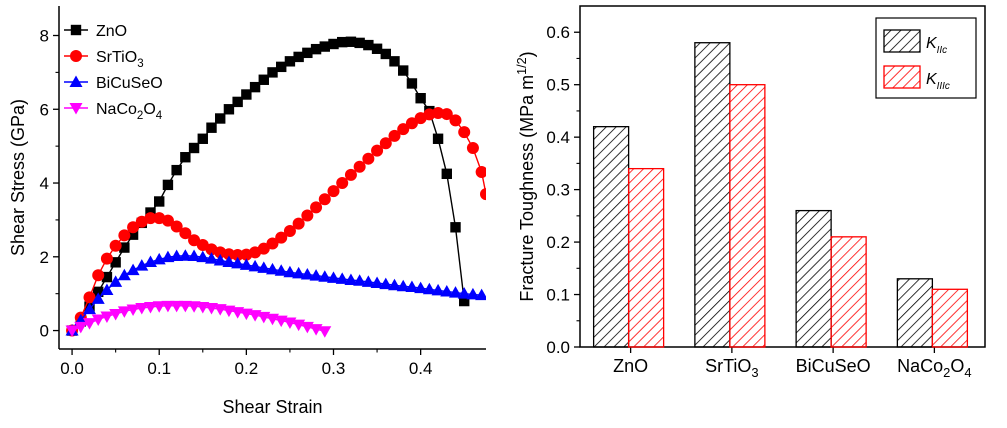 The width and height of the screenshot is (1007, 428). I want to click on category-label-tail: O, so click(957, 366).